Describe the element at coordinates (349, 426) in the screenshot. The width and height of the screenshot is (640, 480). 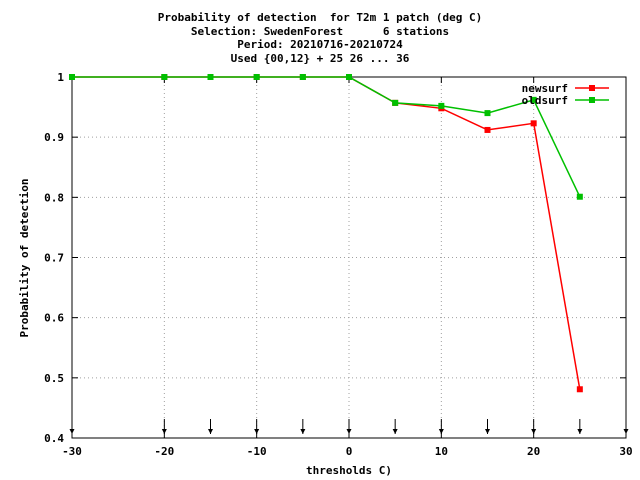
I see `threshold-markers` at that location.